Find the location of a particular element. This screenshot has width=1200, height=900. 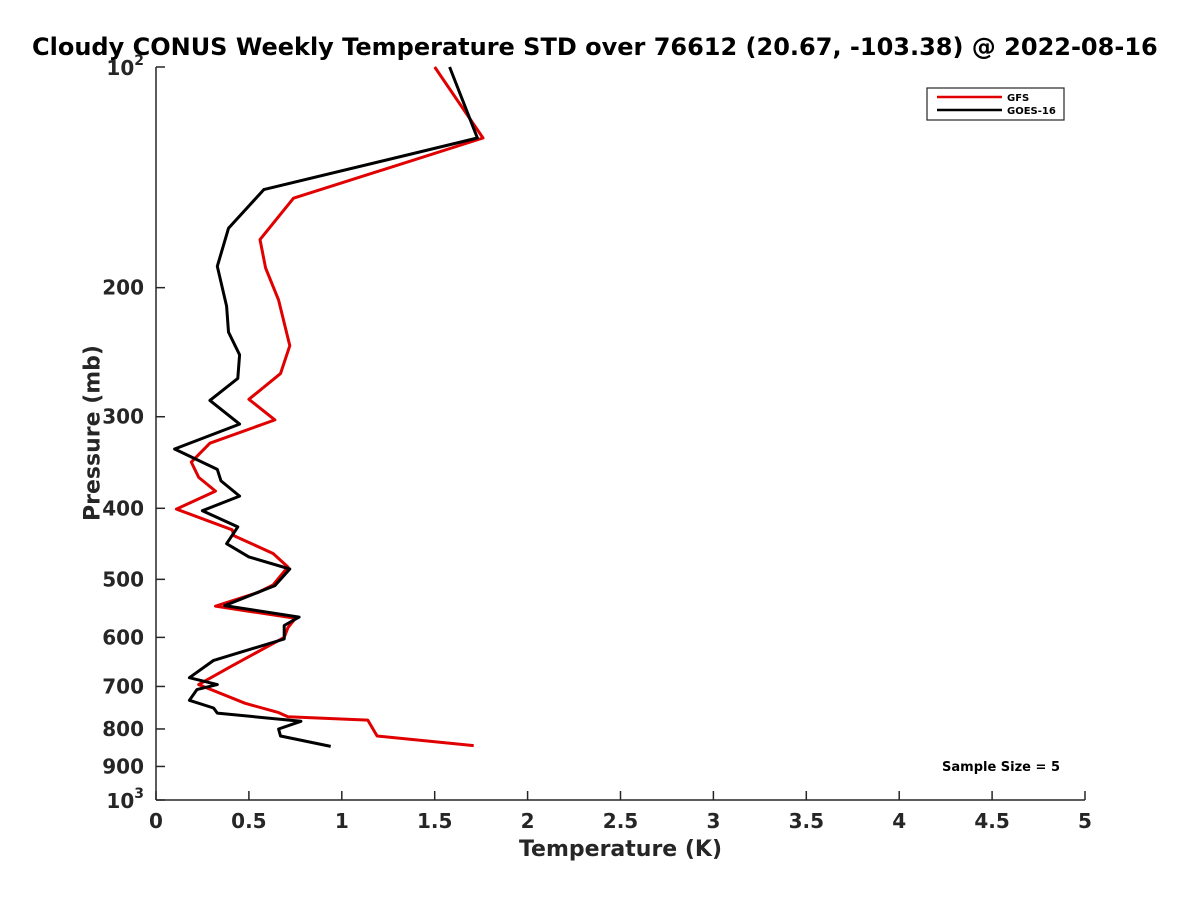

x-tick-label: 1 is located at coordinates (342, 821).